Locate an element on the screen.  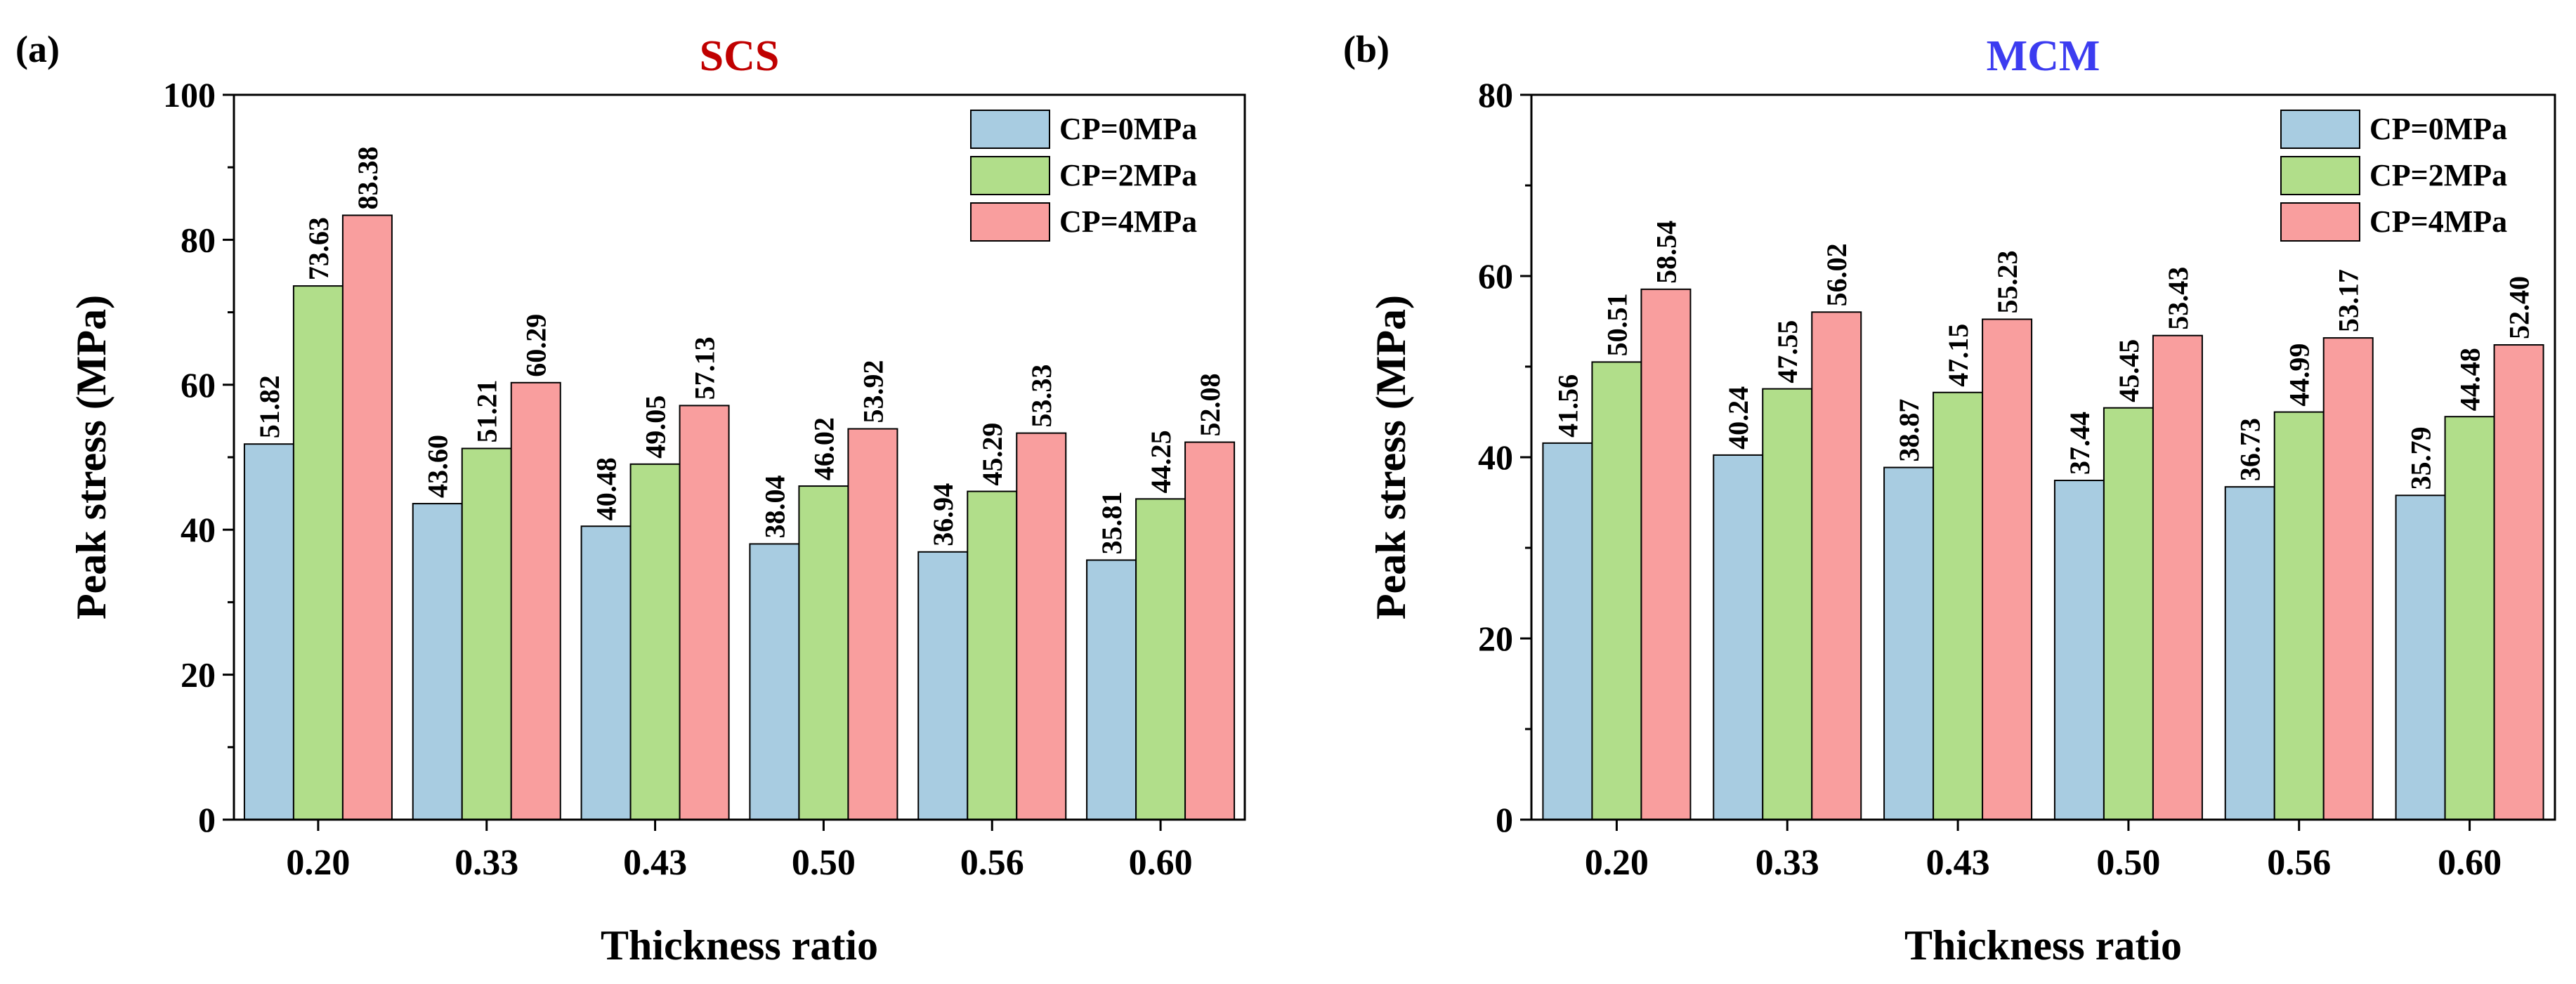
data-label: 53.43 is located at coordinates (2178, 298).